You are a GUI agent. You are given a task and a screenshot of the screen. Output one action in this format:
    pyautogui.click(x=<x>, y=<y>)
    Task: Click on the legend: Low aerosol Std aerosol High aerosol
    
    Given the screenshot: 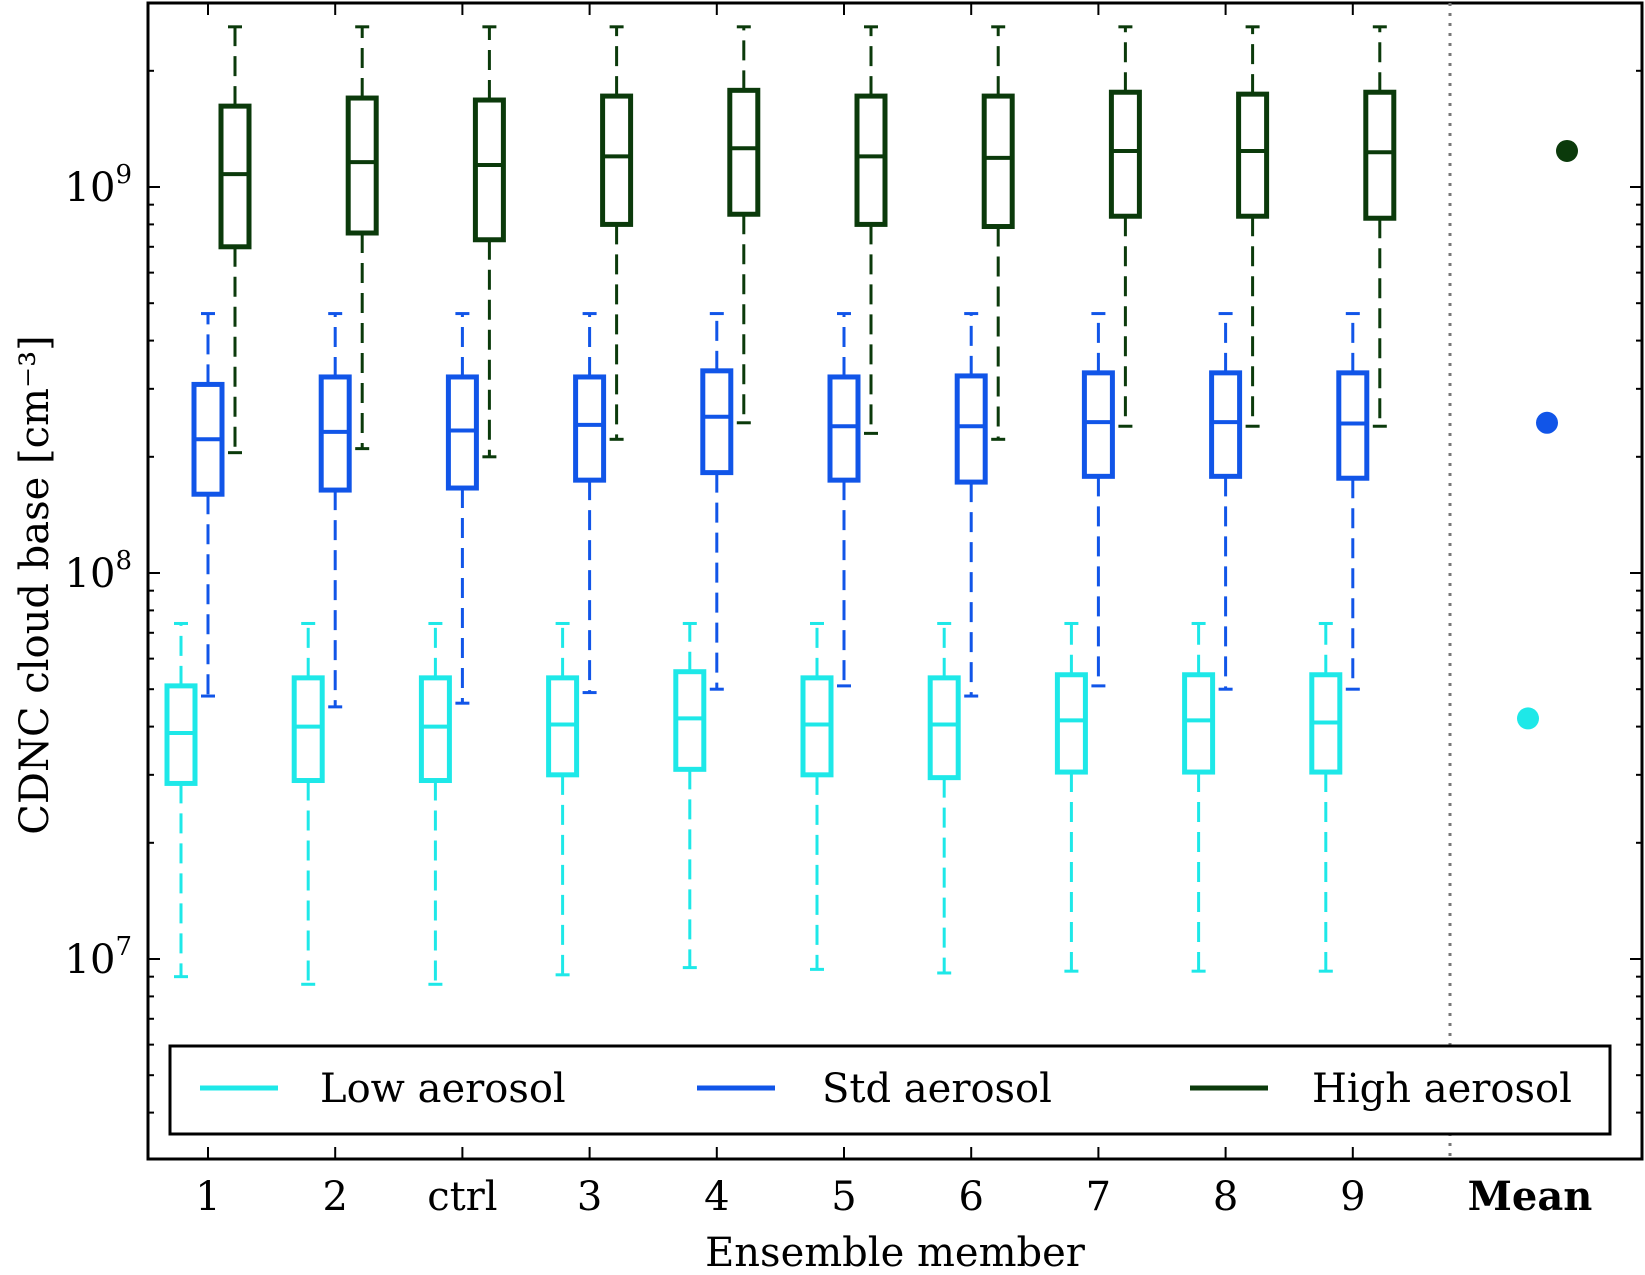 What is the action you would take?
    pyautogui.click(x=890, y=1090)
    